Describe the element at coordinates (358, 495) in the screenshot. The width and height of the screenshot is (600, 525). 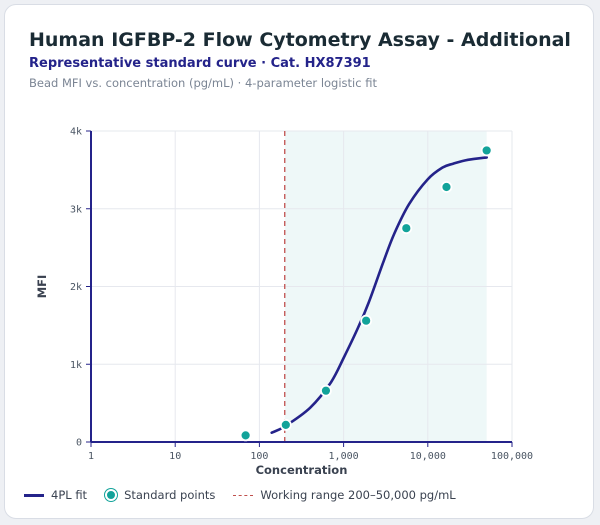
I see `legend-label-range: Working range 200–50,000 pg/mL` at that location.